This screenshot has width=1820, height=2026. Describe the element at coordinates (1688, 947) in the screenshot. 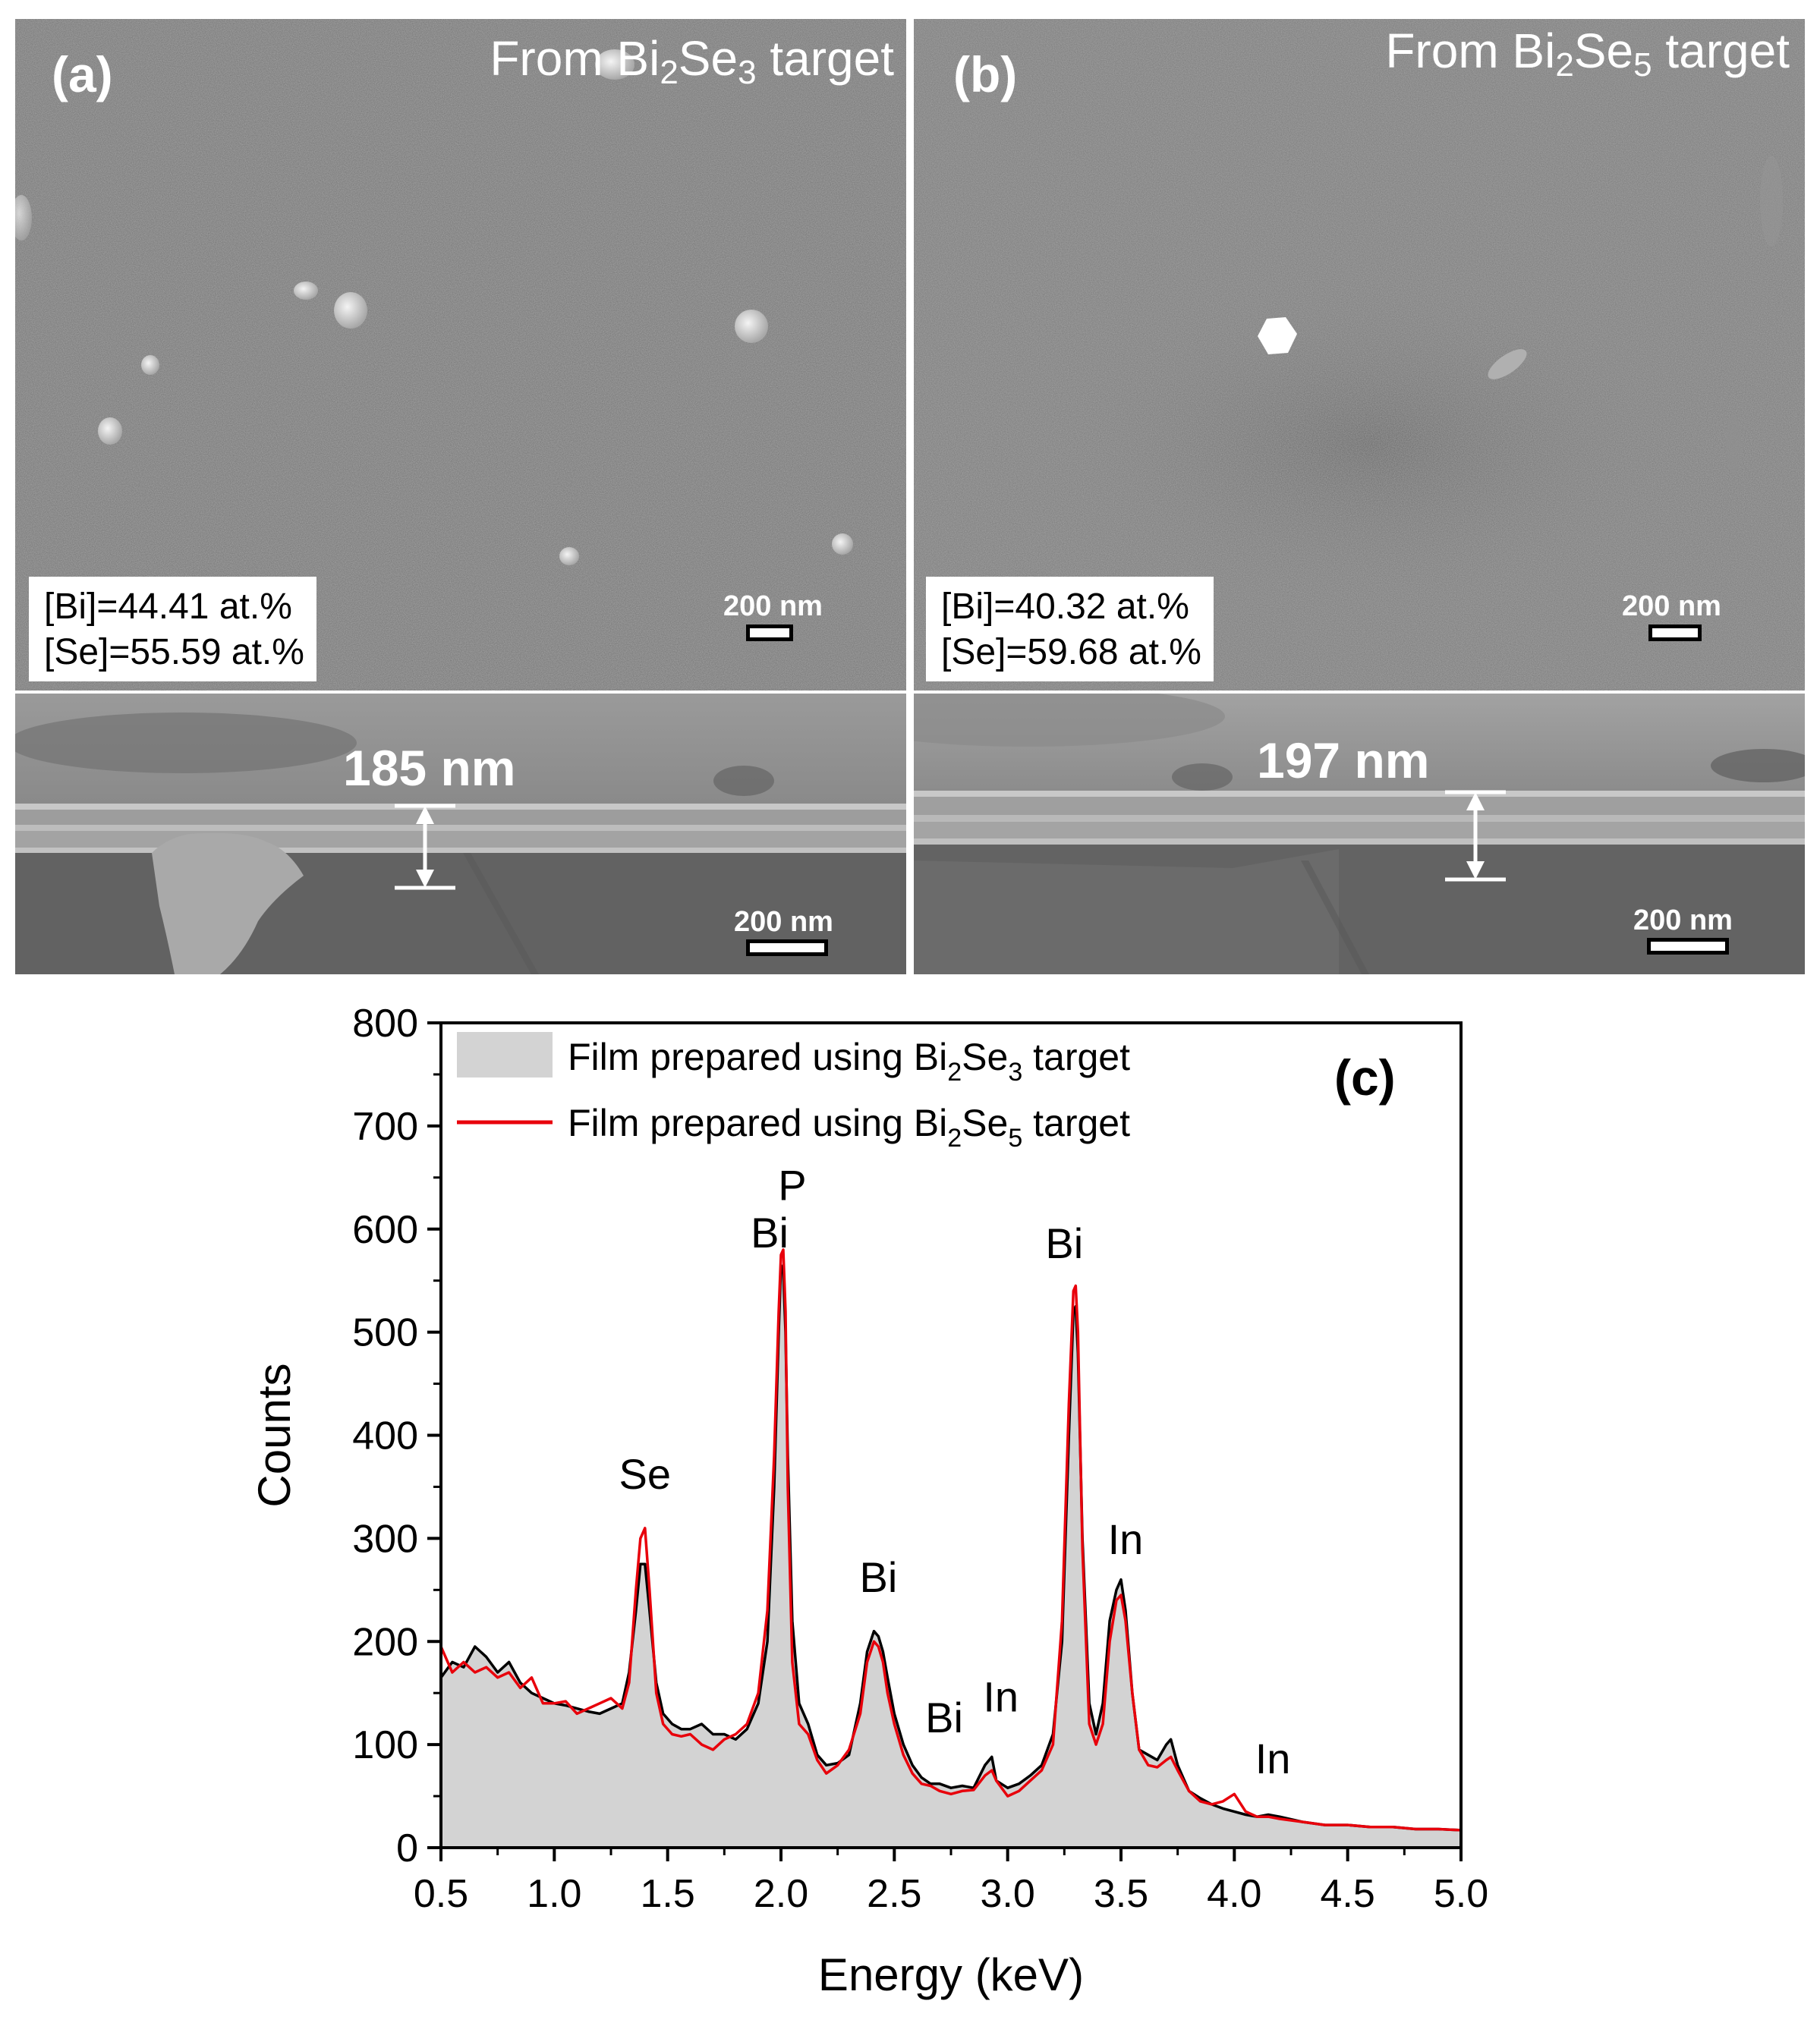

I see `scale-bar-b-cross` at that location.